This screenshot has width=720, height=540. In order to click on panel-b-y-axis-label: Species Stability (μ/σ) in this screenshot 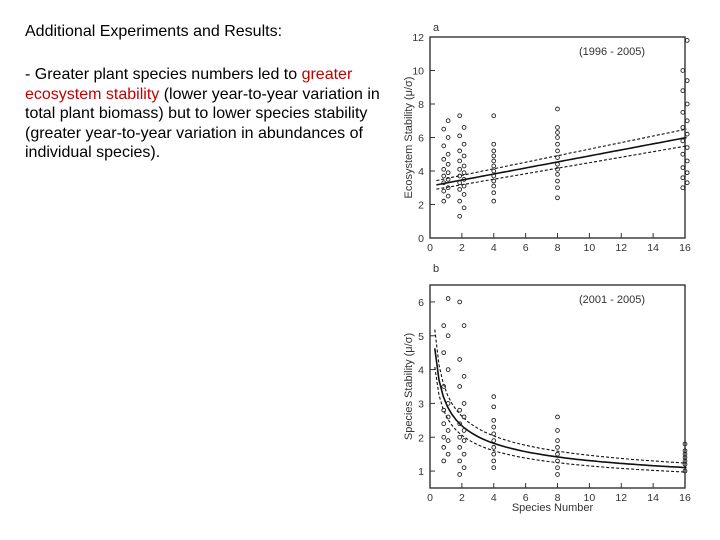, I will do `click(409, 386)`.